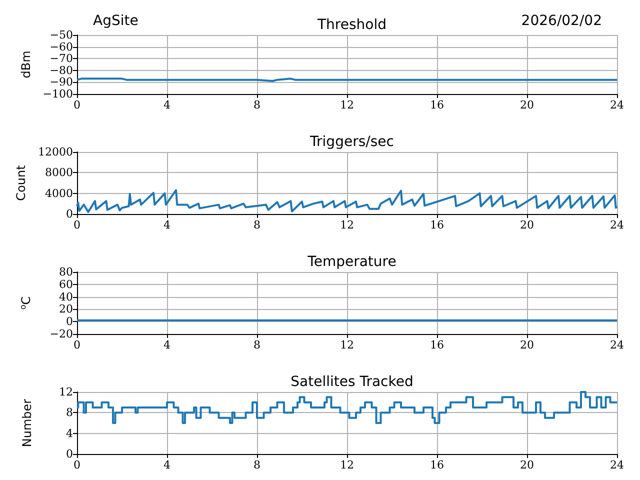 This screenshot has width=640, height=480. What do you see at coordinates (25, 303) in the screenshot?
I see `y-axis-title: oC` at bounding box center [25, 303].